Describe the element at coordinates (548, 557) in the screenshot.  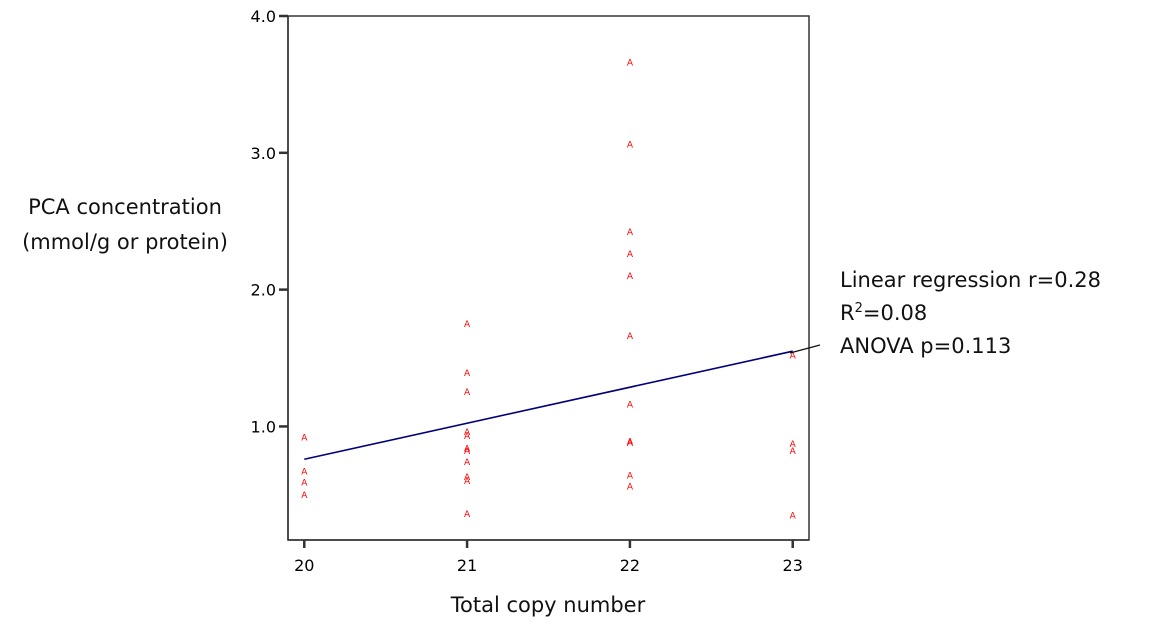
I see `x-ticks: 20 21 22 23` at that location.